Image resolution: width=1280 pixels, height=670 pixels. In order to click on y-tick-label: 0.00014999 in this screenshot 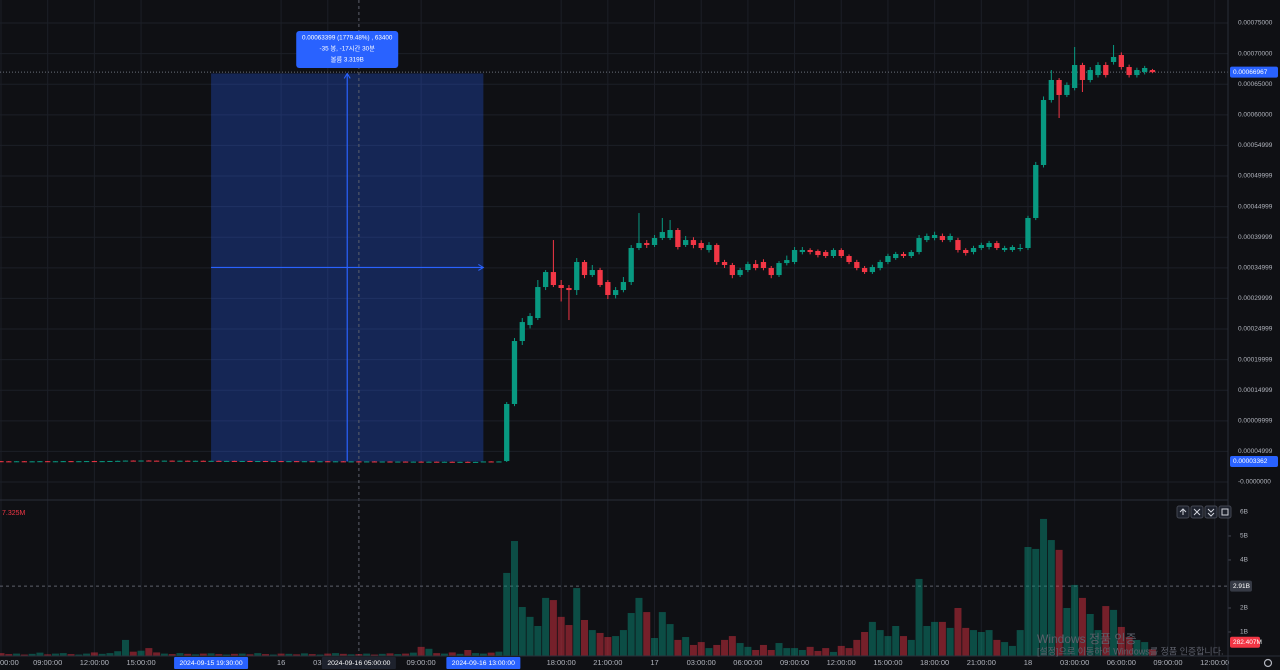, I will do `click(1255, 390)`.